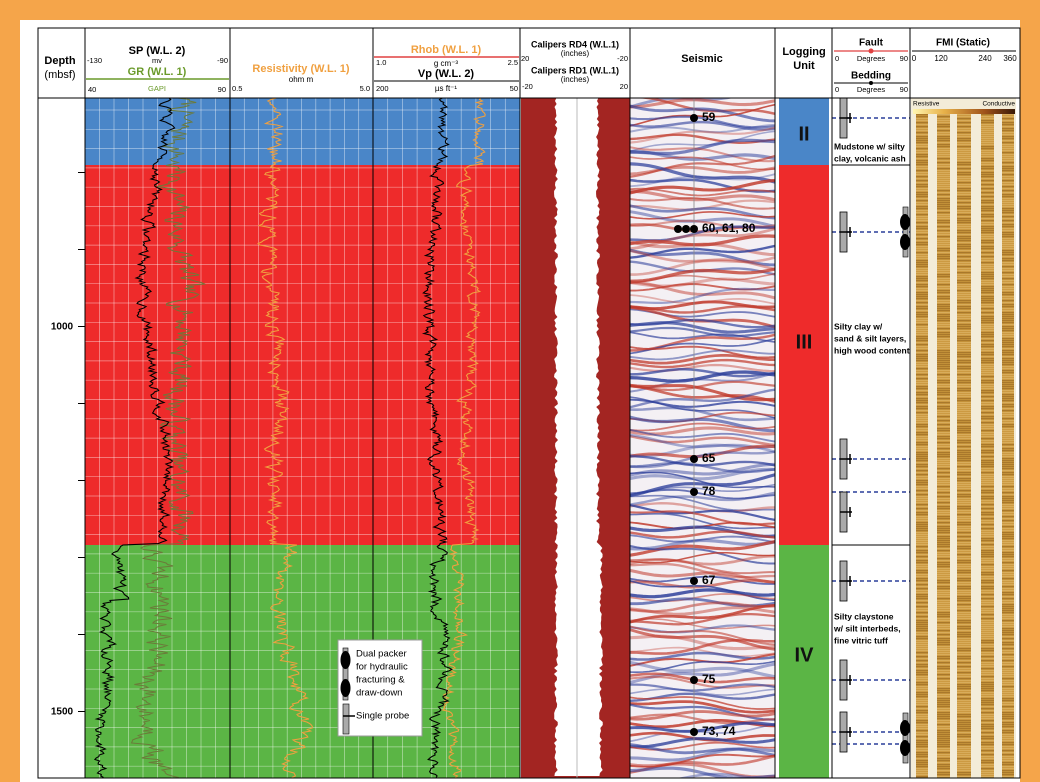 The image size is (1040, 782). Describe the element at coordinates (871, 76) in the screenshot. I see `label: Bedding` at that location.